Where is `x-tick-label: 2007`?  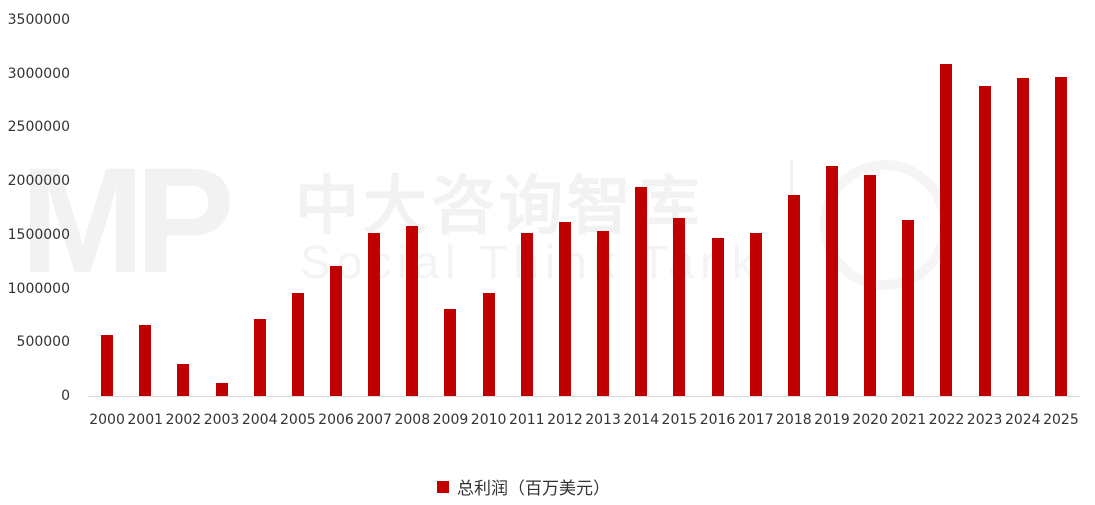
x-tick-label: 2007 is located at coordinates (374, 420).